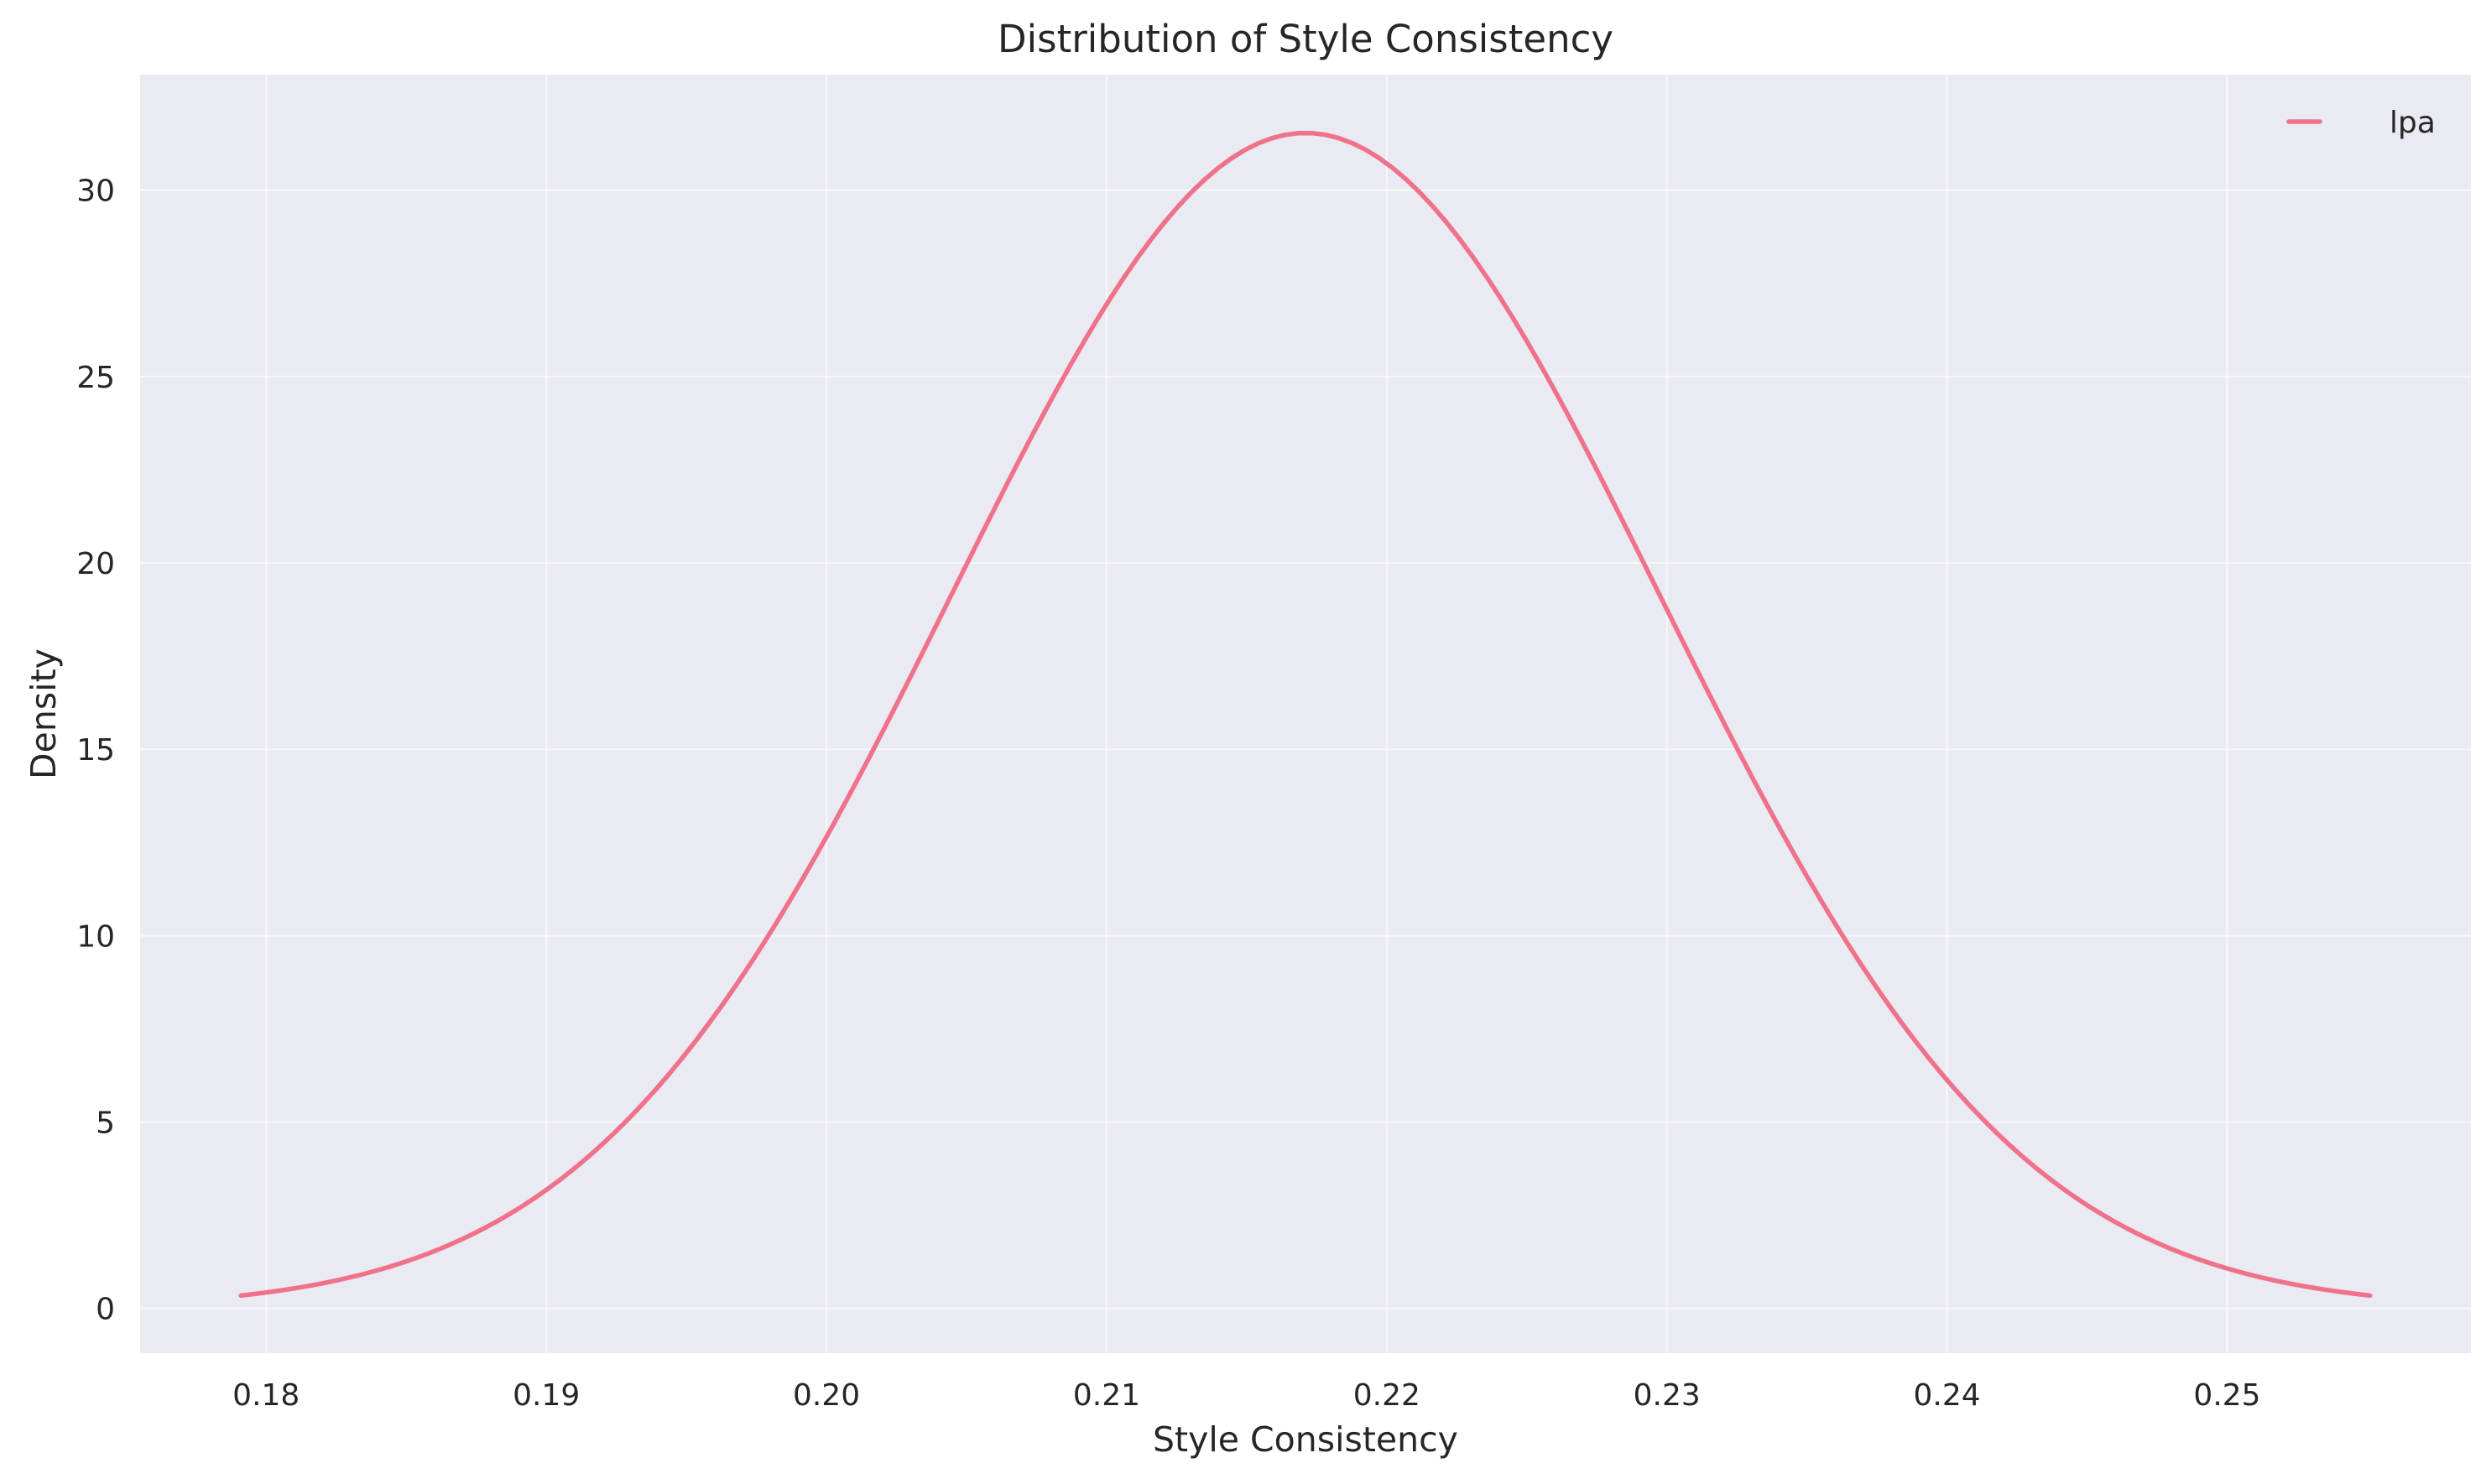 Image resolution: width=2491 pixels, height=1484 pixels. Describe the element at coordinates (1246, 1395) in the screenshot. I see `x-tick-labels: 0.18 0.19 0.20 0.21 0.22 0.23 0.24 0.25` at that location.